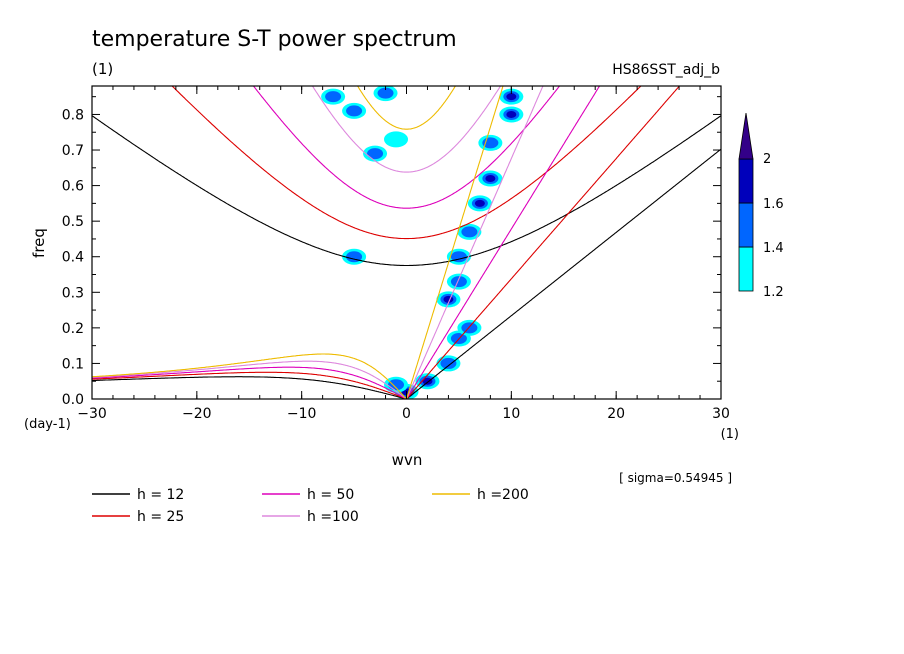  What do you see at coordinates (666, 70) in the screenshot?
I see `chart-subtitle-right: HS86SST_adj_b` at bounding box center [666, 70].